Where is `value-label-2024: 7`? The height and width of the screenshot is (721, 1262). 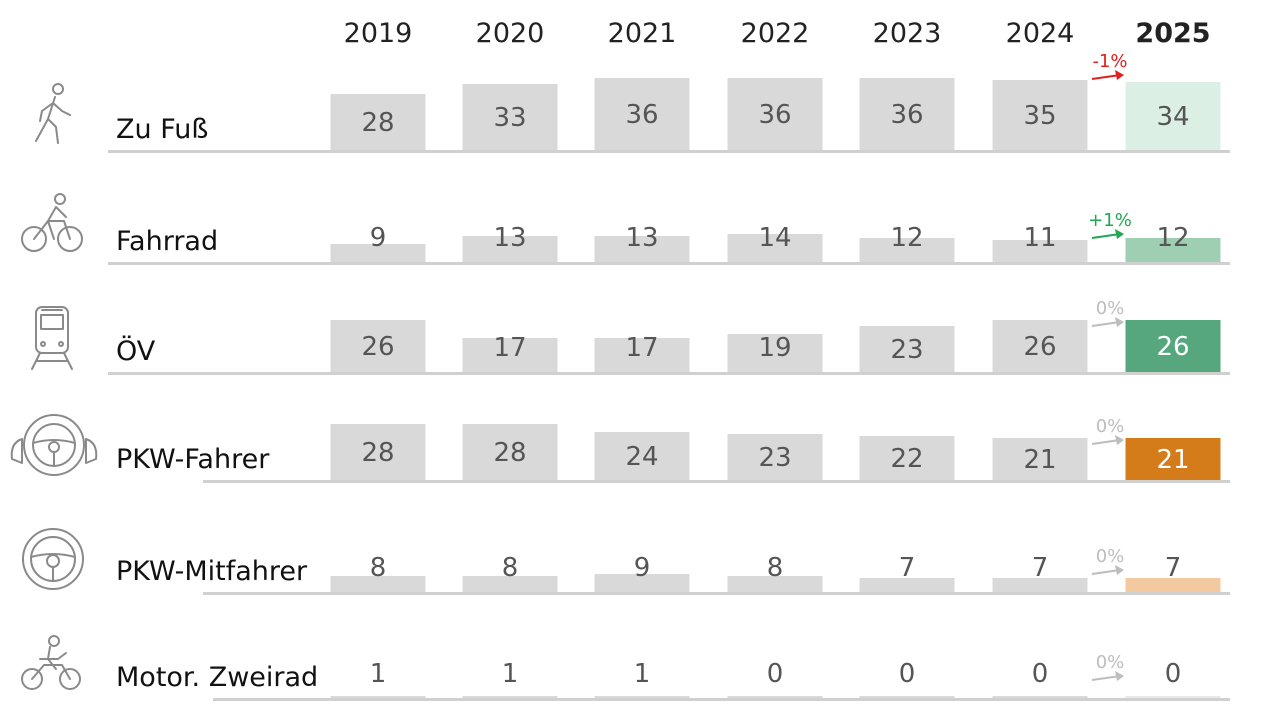
value-label-2024: 7 is located at coordinates (1040, 568).